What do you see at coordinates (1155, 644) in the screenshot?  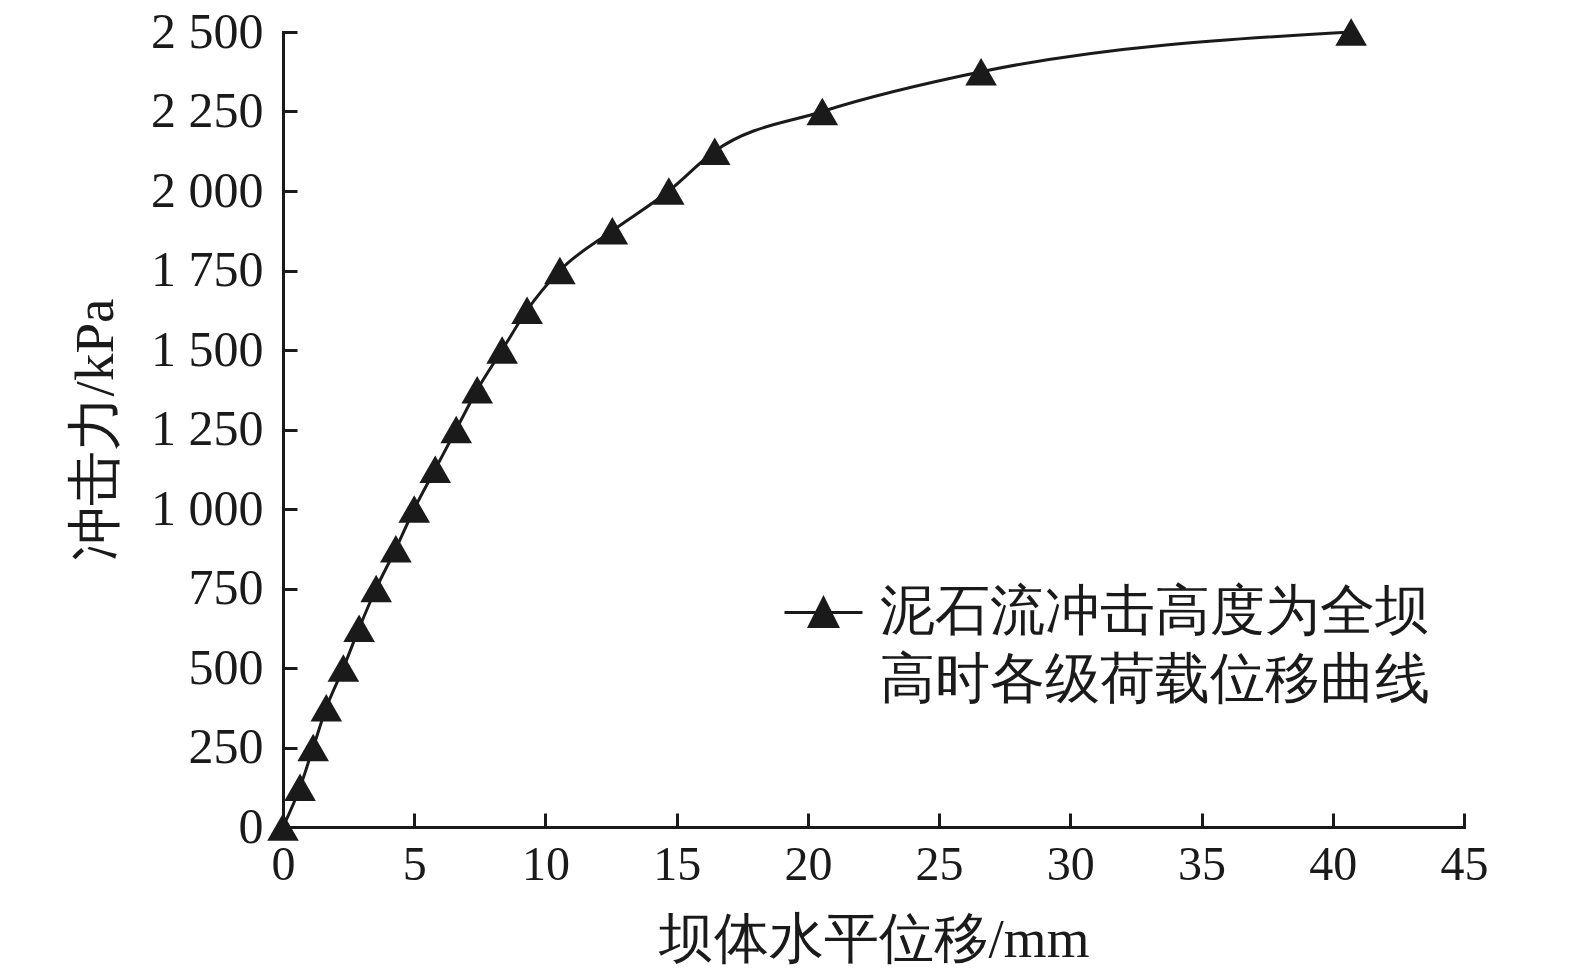 I see `legend-label: 泥石流冲击高度为全坝高时各级荷载位移曲线` at bounding box center [1155, 644].